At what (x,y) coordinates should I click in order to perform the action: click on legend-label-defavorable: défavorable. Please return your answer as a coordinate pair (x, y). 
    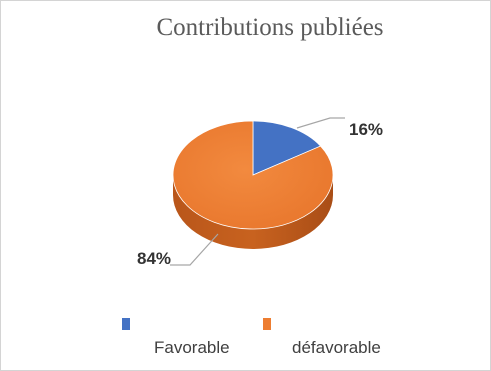
    Looking at the image, I should click on (336, 347).